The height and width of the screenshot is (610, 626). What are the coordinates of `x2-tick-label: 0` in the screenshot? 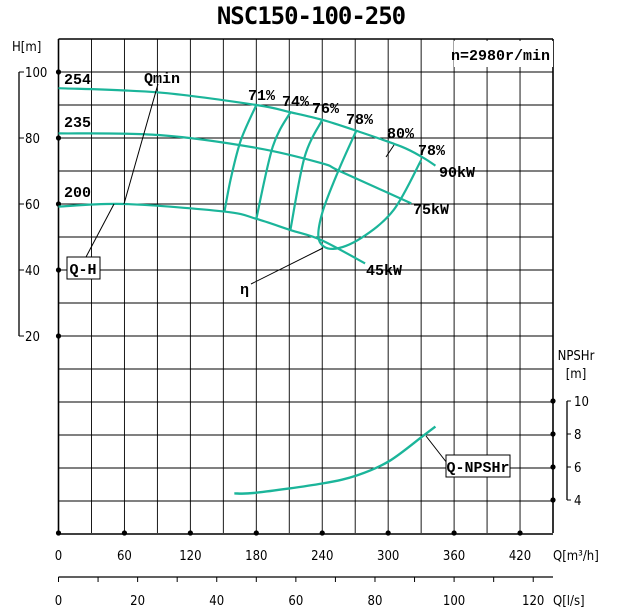 It's located at (58, 601).